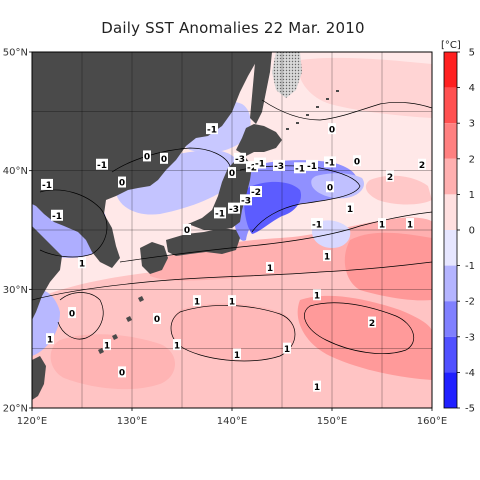 The width and height of the screenshot is (480, 480). What do you see at coordinates (15, 53) in the screenshot?
I see `lat-tick-label: 50°N` at bounding box center [15, 53].